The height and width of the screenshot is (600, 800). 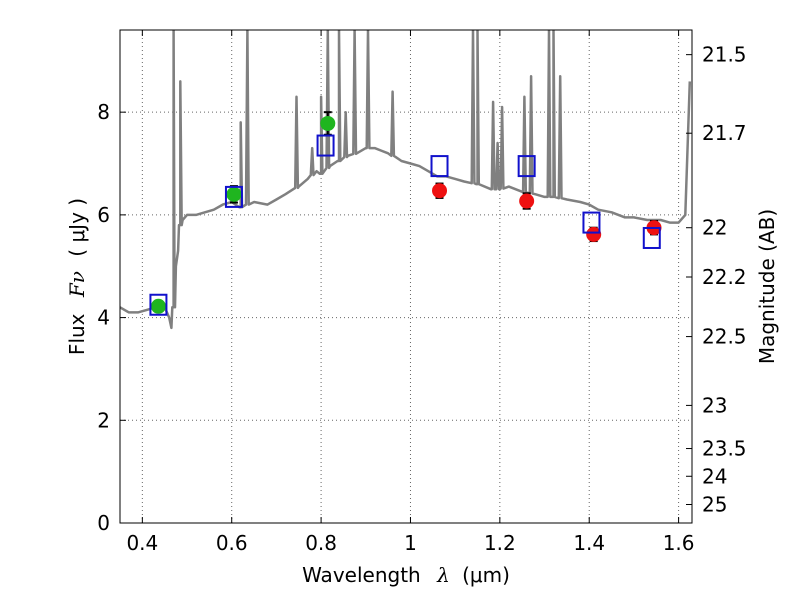 I want to click on y2-axis-label: Magnitude (AB), so click(x=767, y=286).